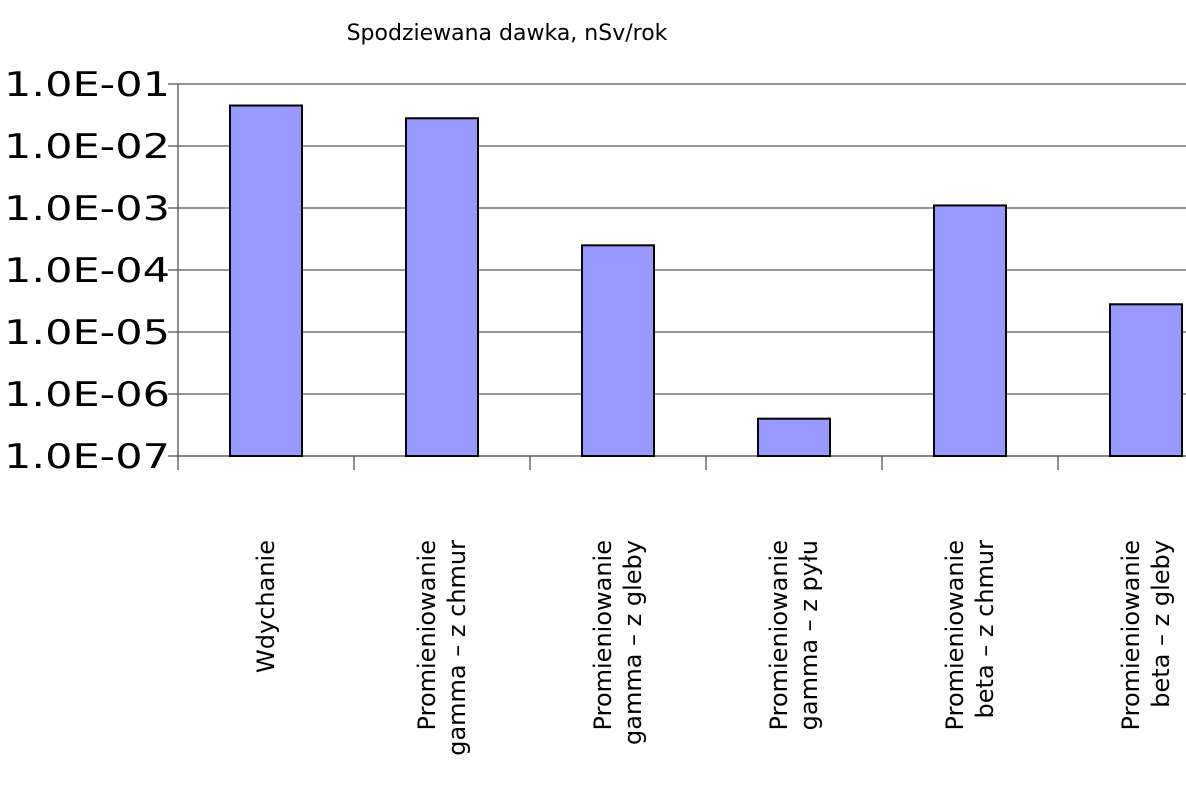 The width and height of the screenshot is (1186, 788). What do you see at coordinates (87, 395) in the screenshot?
I see `y-tick-label: 1.0E-06` at bounding box center [87, 395].